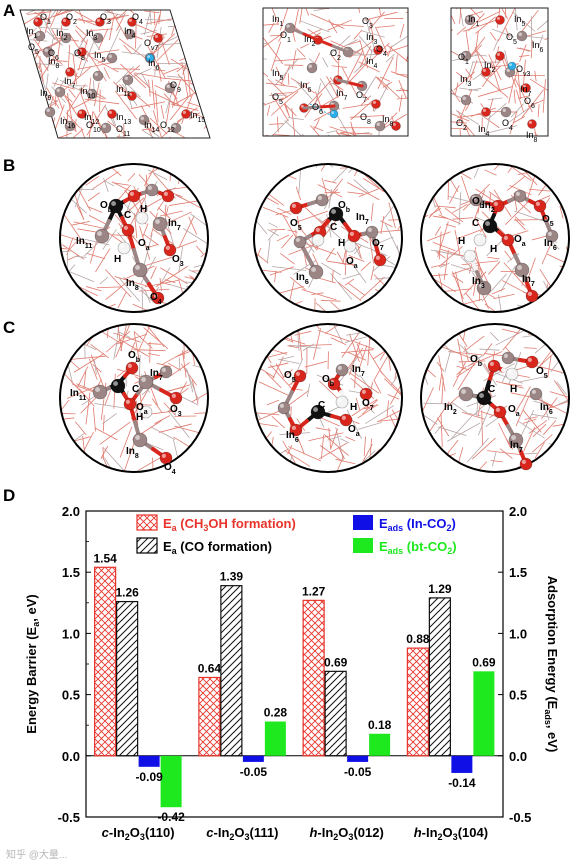 This screenshot has height=866, width=579. What do you see at coordinates (276, 713) in the screenshot?
I see `bar-value-label: 0.28` at bounding box center [276, 713].